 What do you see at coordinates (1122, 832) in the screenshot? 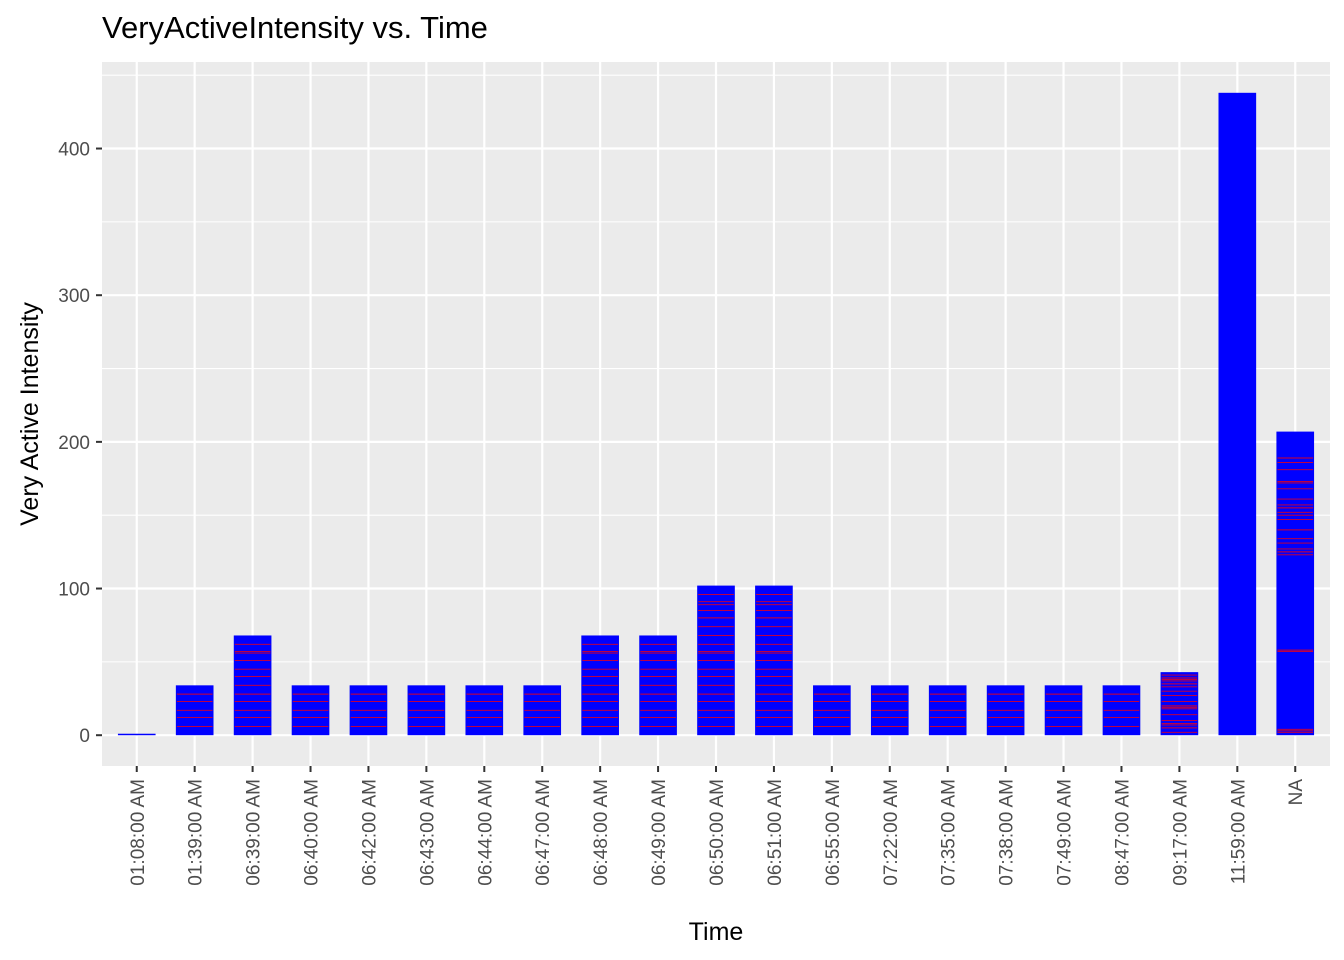
I see `x-tick-label: 08:47:00 AM` at bounding box center [1122, 832].